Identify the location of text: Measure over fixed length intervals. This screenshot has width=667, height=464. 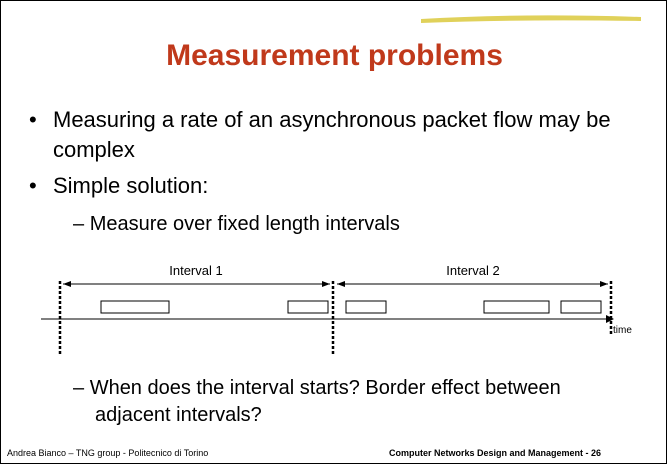
(244, 224).